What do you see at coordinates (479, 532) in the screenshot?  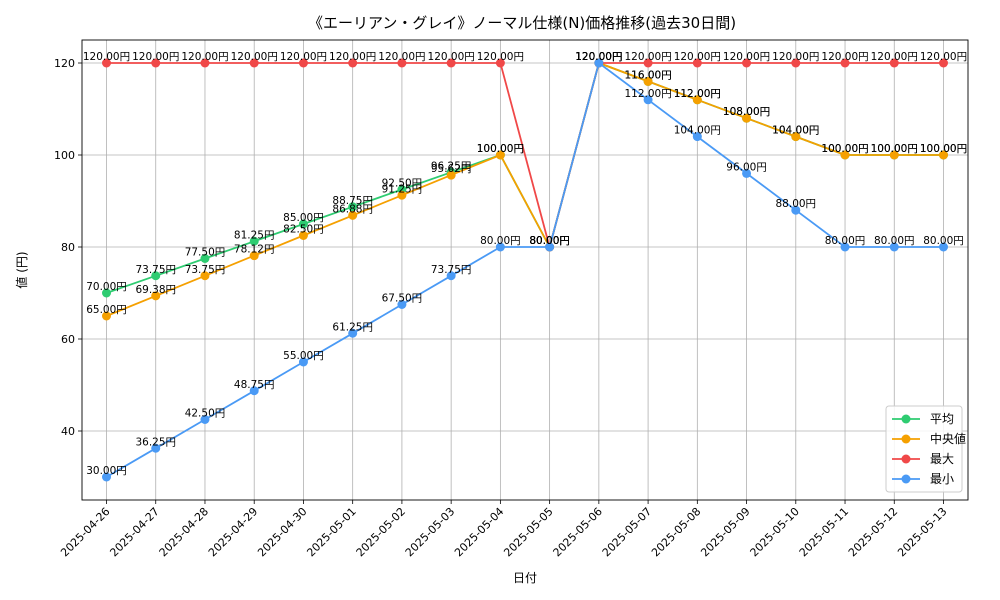 I see `x-tick-label: 2025-05-04` at bounding box center [479, 532].